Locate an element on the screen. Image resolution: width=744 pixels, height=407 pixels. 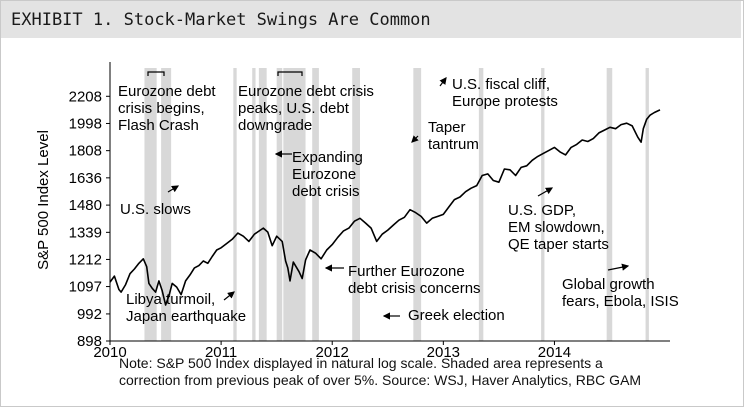
y-axis-ticks: 898 992 1097 1212 1339 1480 1636 1808 1998 2208 is located at coordinates (89, 219).